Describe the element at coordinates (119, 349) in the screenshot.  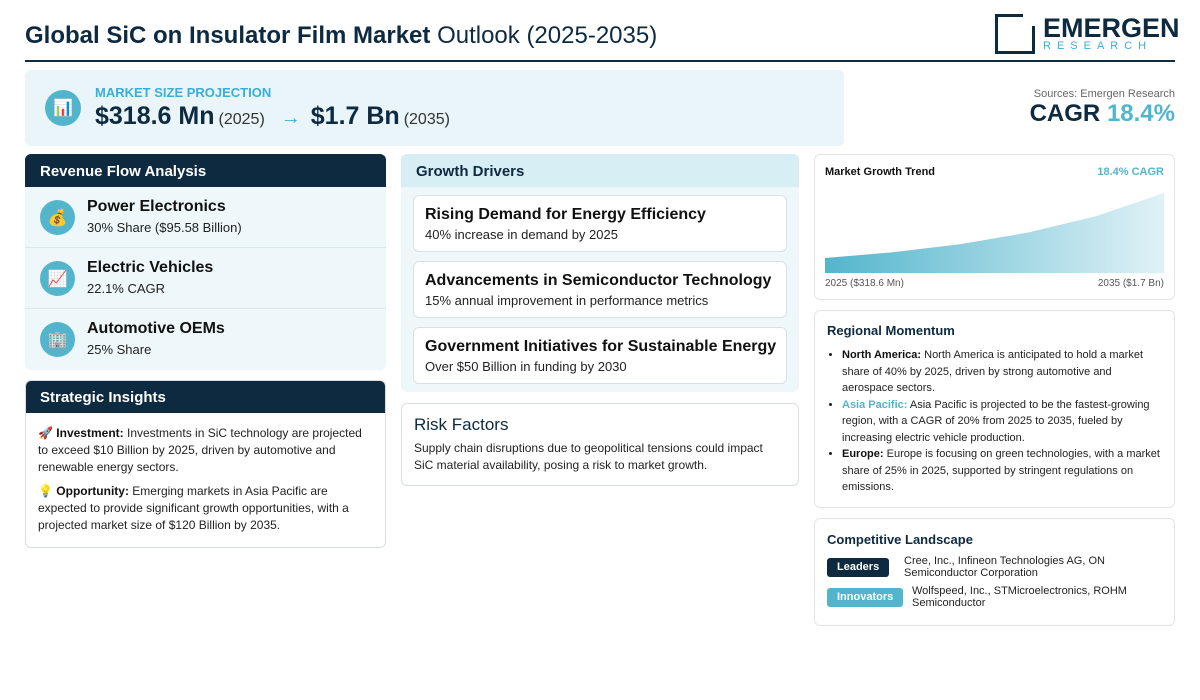
I see `revenue-item-desc: 25% Share` at that location.